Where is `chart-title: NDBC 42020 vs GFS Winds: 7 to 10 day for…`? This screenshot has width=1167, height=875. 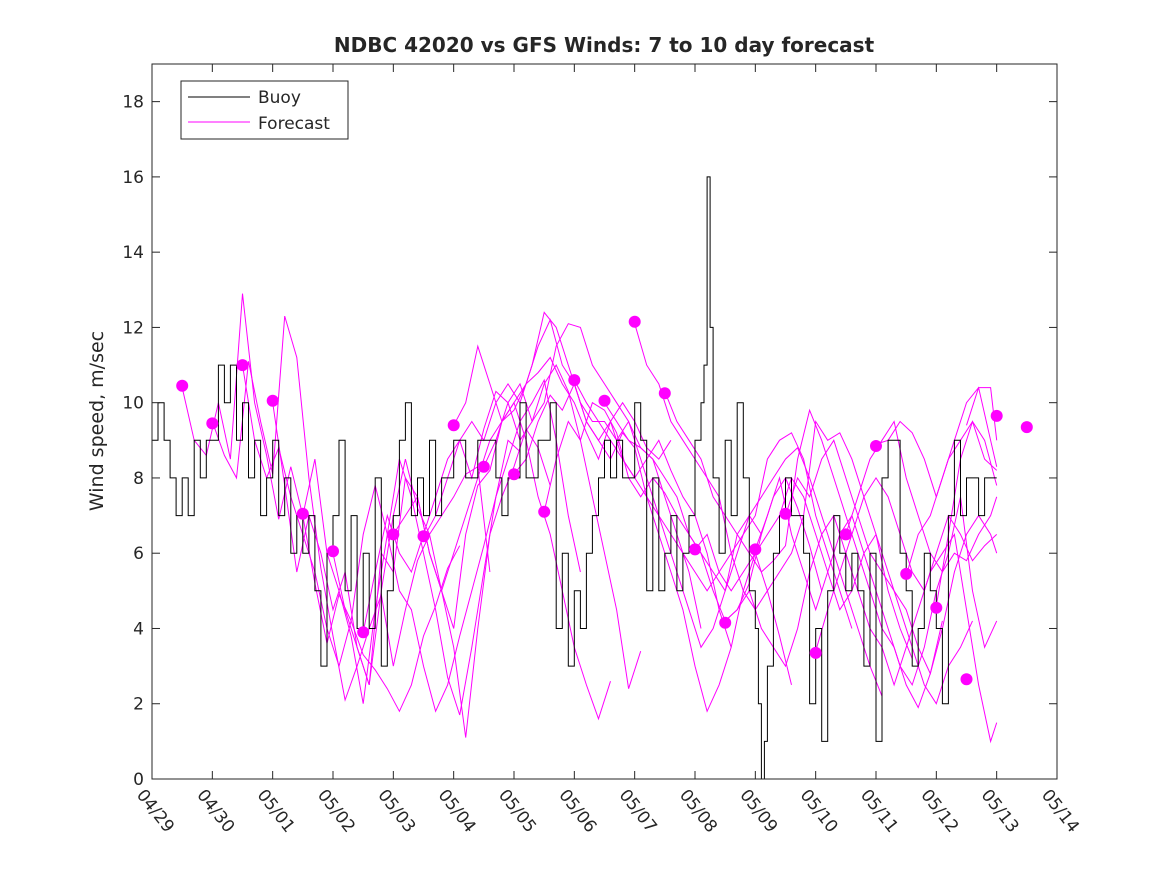 chart-title: NDBC 42020 vs GFS Winds: 7 to 10 day for… is located at coordinates (604, 45).